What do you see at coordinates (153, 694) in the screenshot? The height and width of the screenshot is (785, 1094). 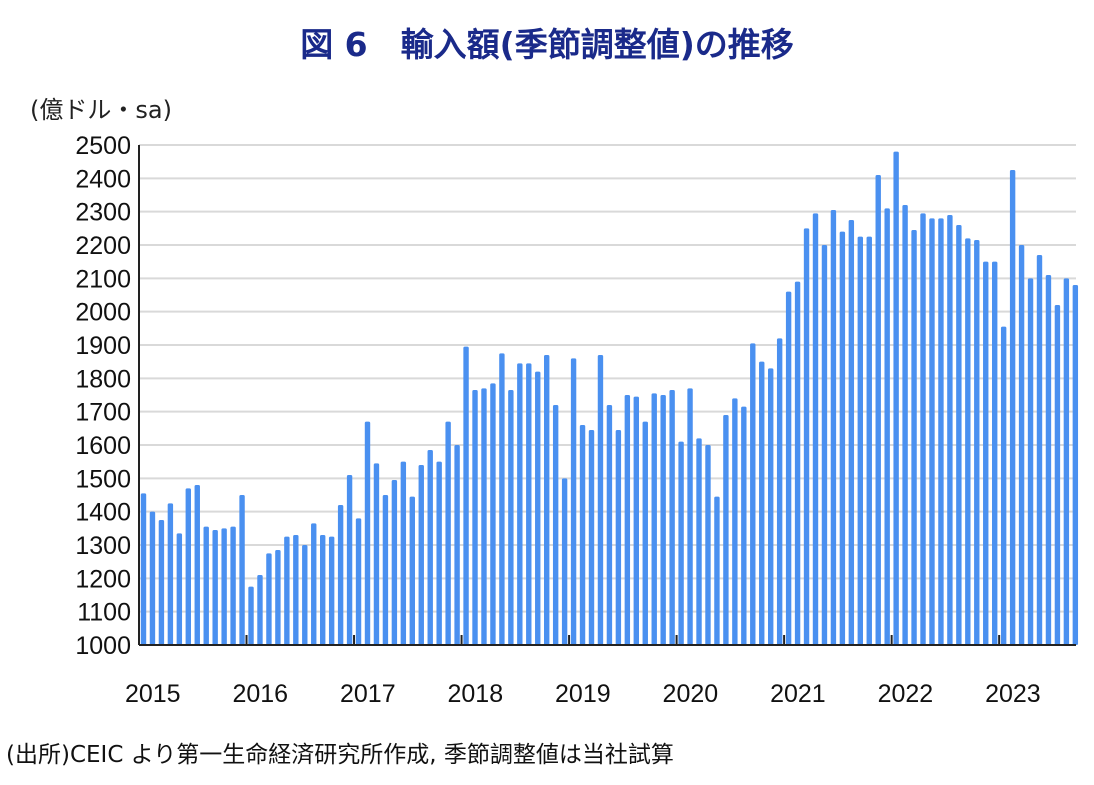 I see `x-tick-label: 2015` at bounding box center [153, 694].